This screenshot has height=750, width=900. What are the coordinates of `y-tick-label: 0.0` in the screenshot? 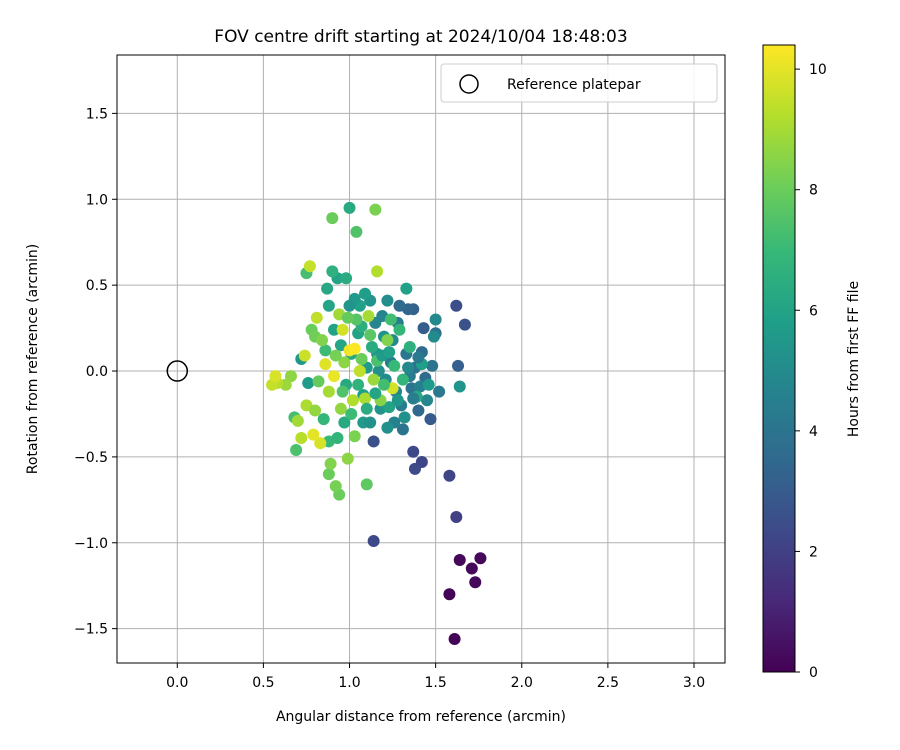 It's located at (97, 372).